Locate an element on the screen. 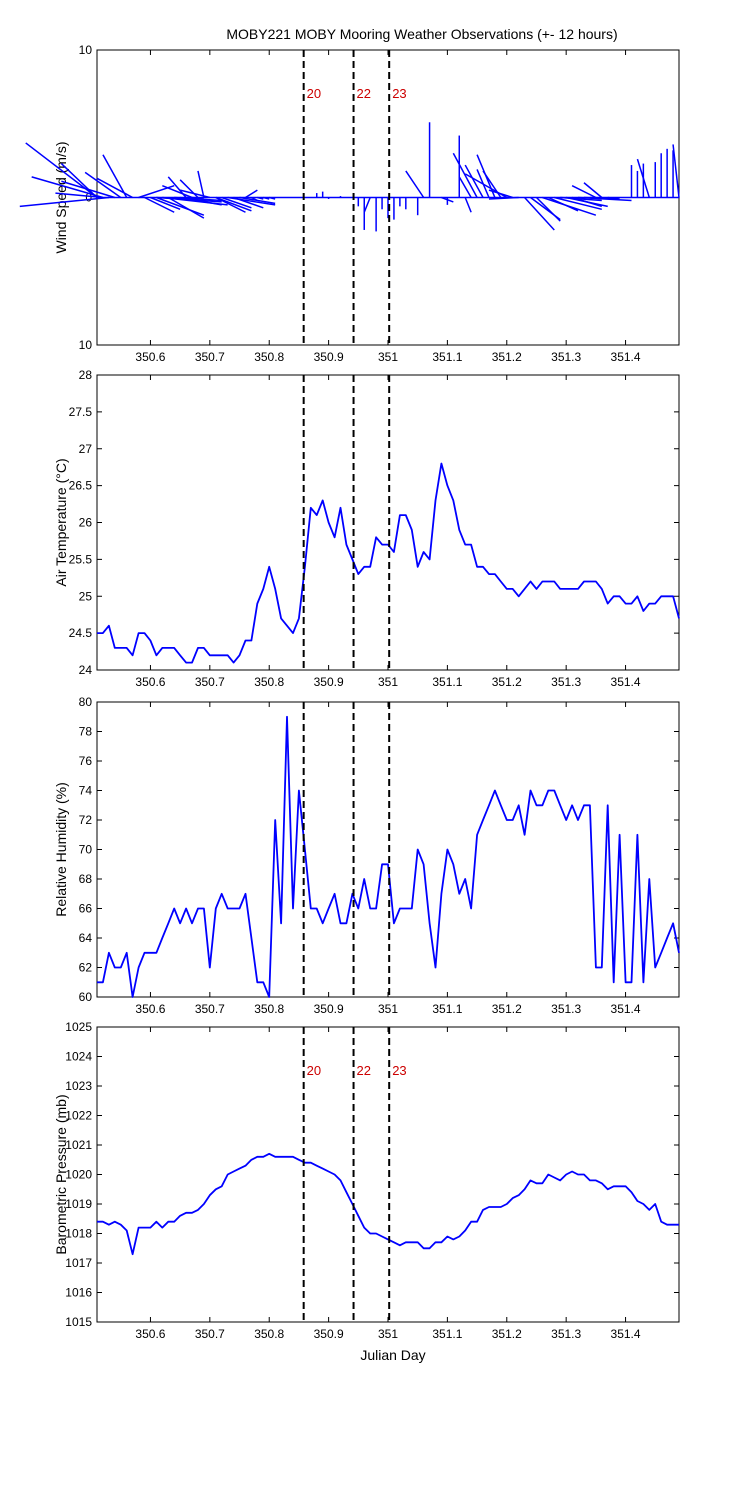 The image size is (750, 1500). y-tick-label: 10 is located at coordinates (86, 345).